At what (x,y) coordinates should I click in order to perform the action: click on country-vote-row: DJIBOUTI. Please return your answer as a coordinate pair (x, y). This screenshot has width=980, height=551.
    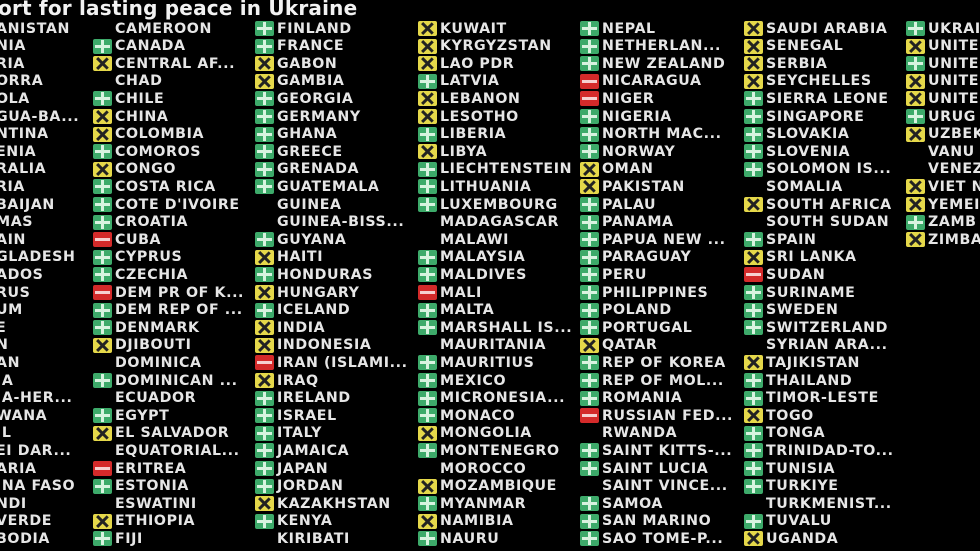
    Looking at the image, I should click on (142, 345).